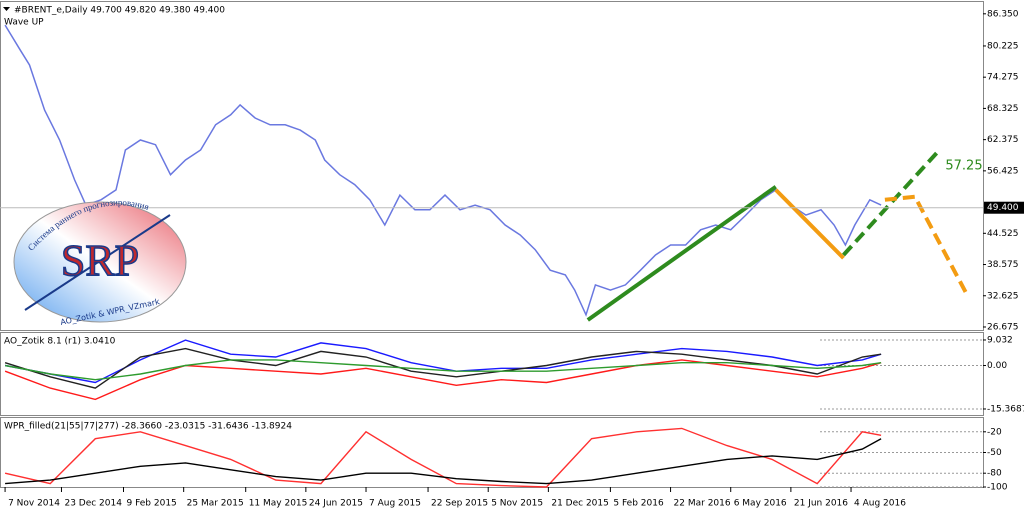 The height and width of the screenshot is (513, 1024). I want to click on y-tick-label: -80, so click(994, 474).